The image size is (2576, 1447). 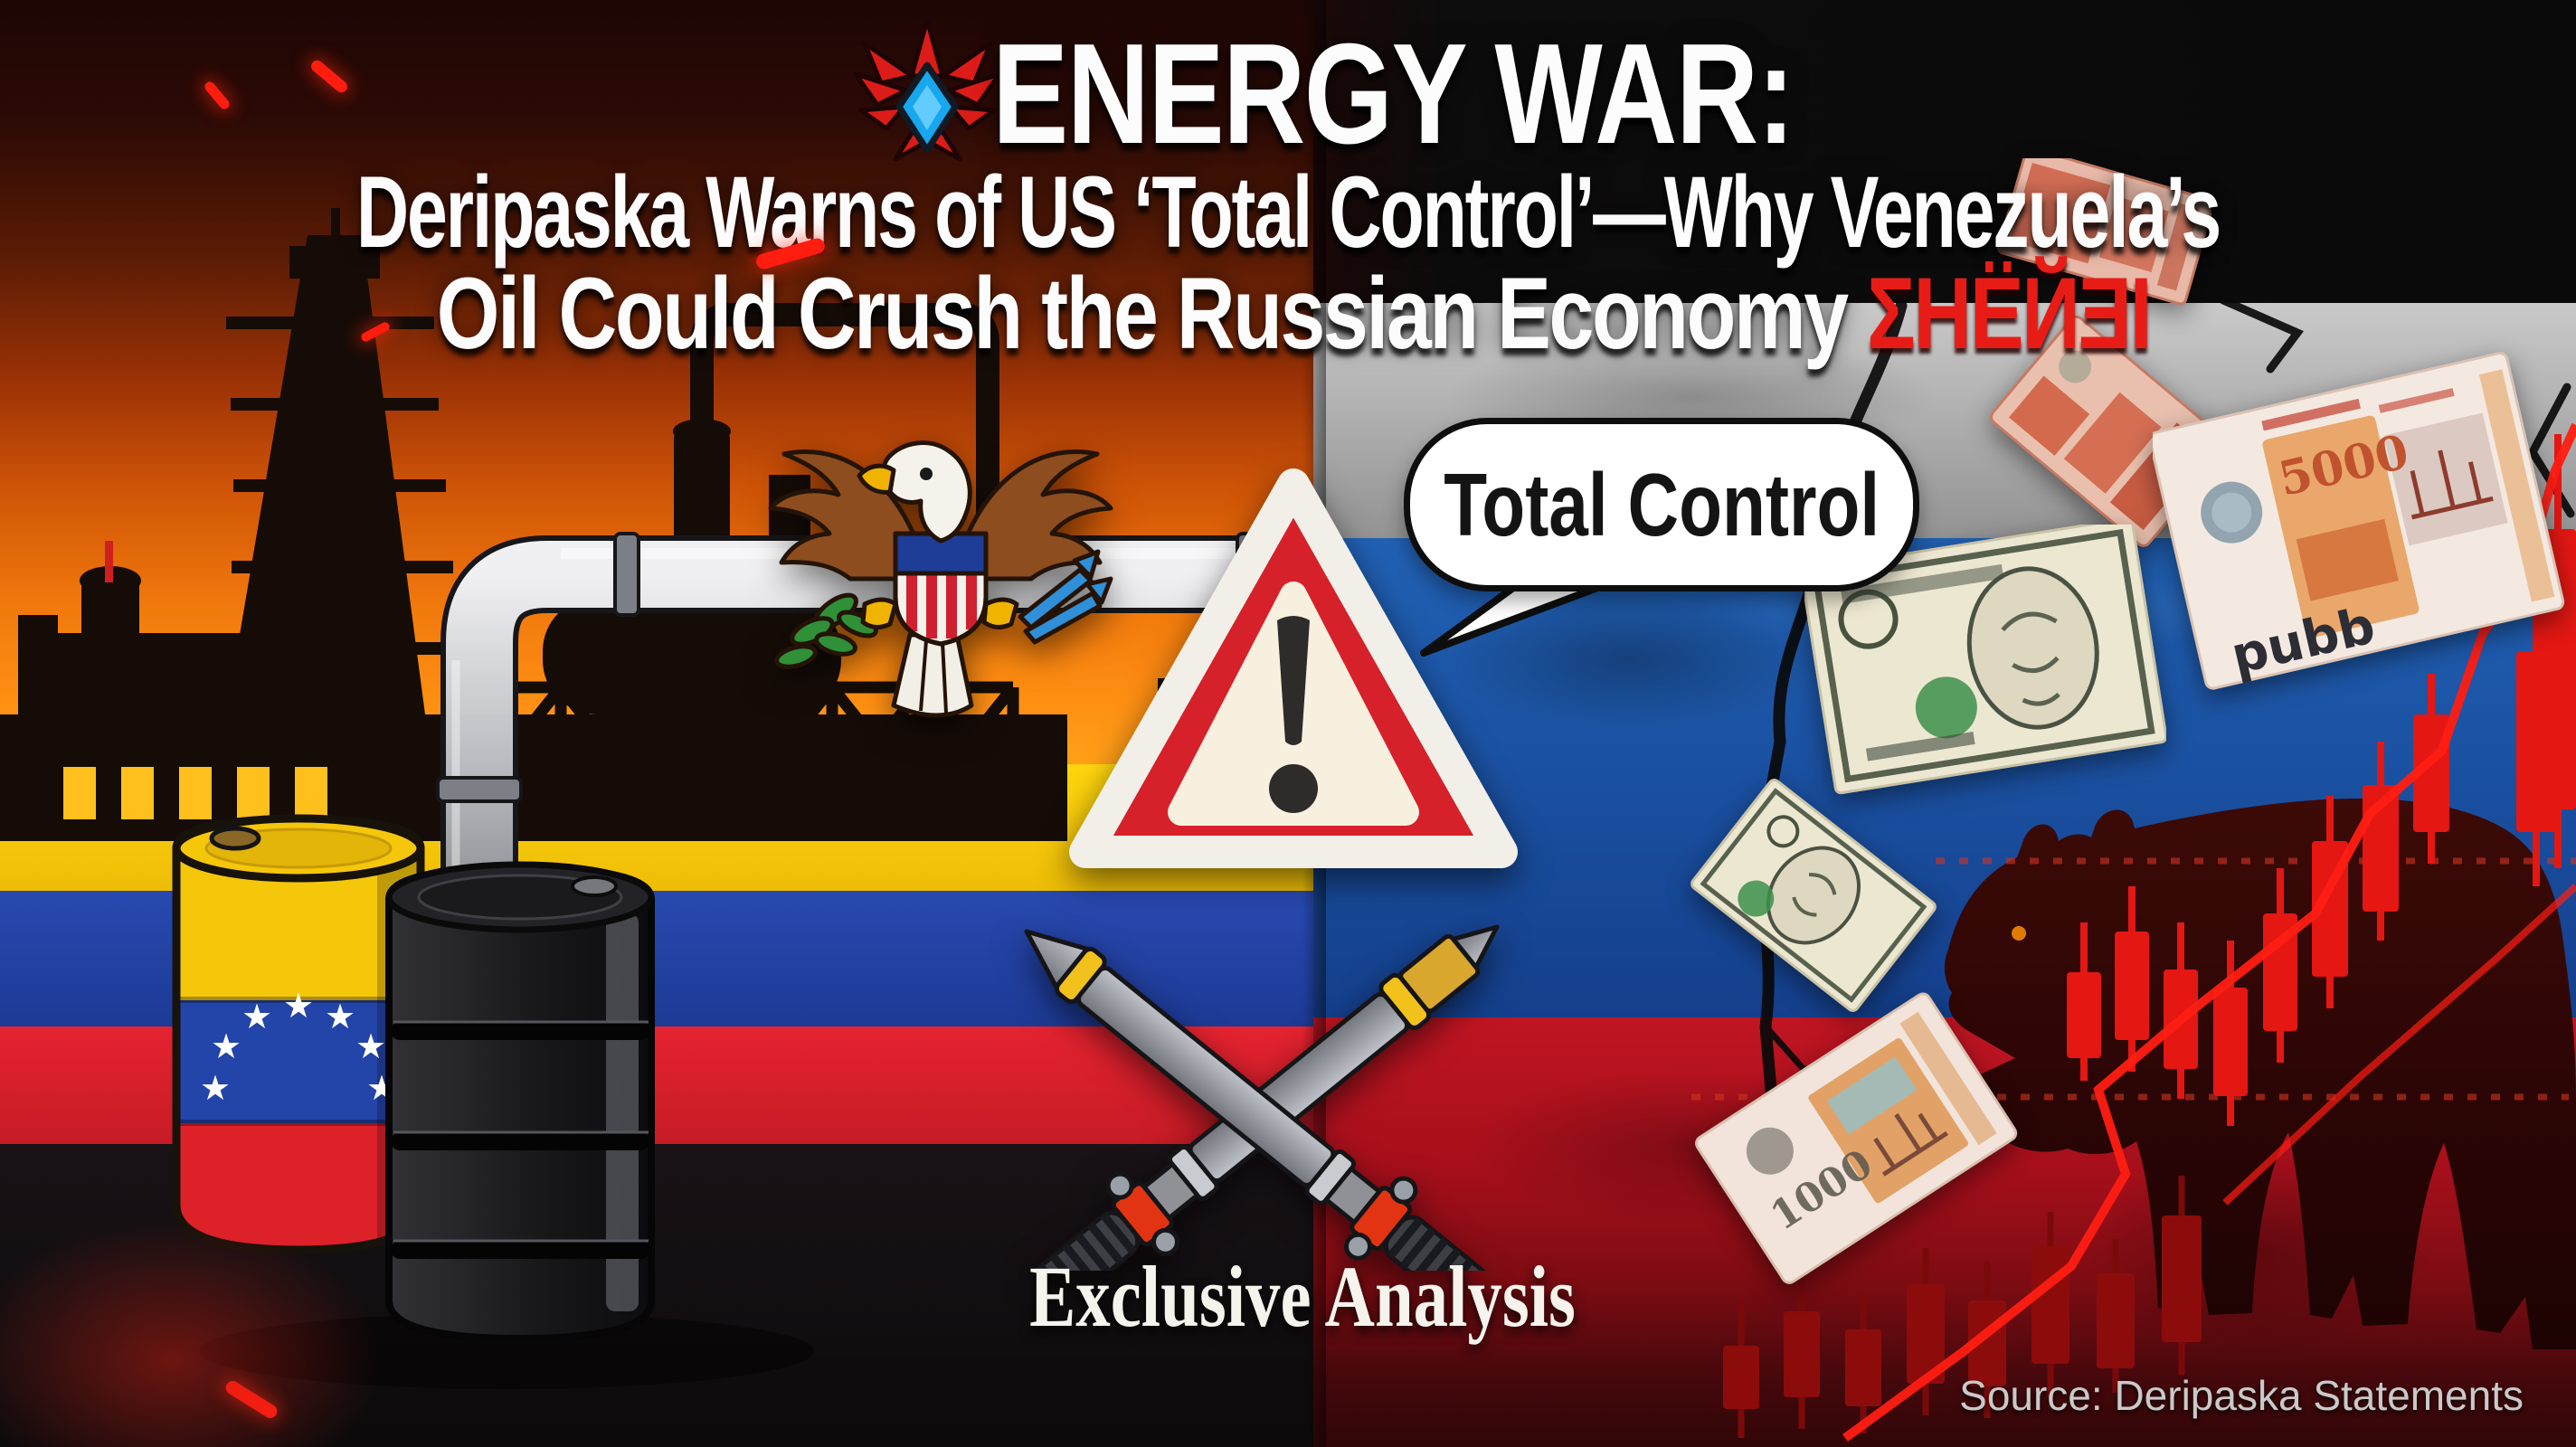 What do you see at coordinates (1944, 151) in the screenshot?
I see `russia-header-black` at bounding box center [1944, 151].